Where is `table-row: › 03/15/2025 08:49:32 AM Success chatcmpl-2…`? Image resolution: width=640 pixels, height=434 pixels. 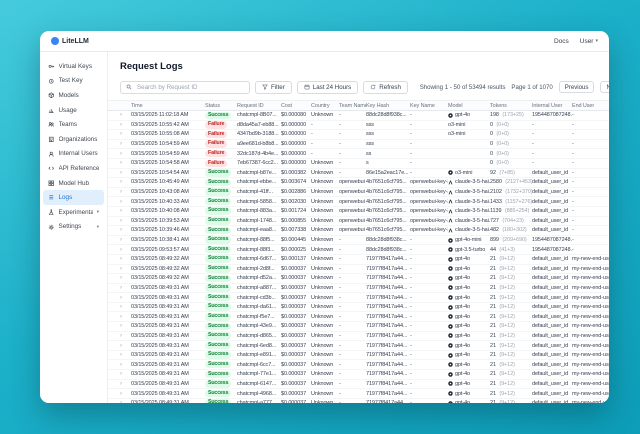 table-row: › 03/15/2025 08:49:32 AM Success chatcmpl-2… is located at coordinates (358, 270).